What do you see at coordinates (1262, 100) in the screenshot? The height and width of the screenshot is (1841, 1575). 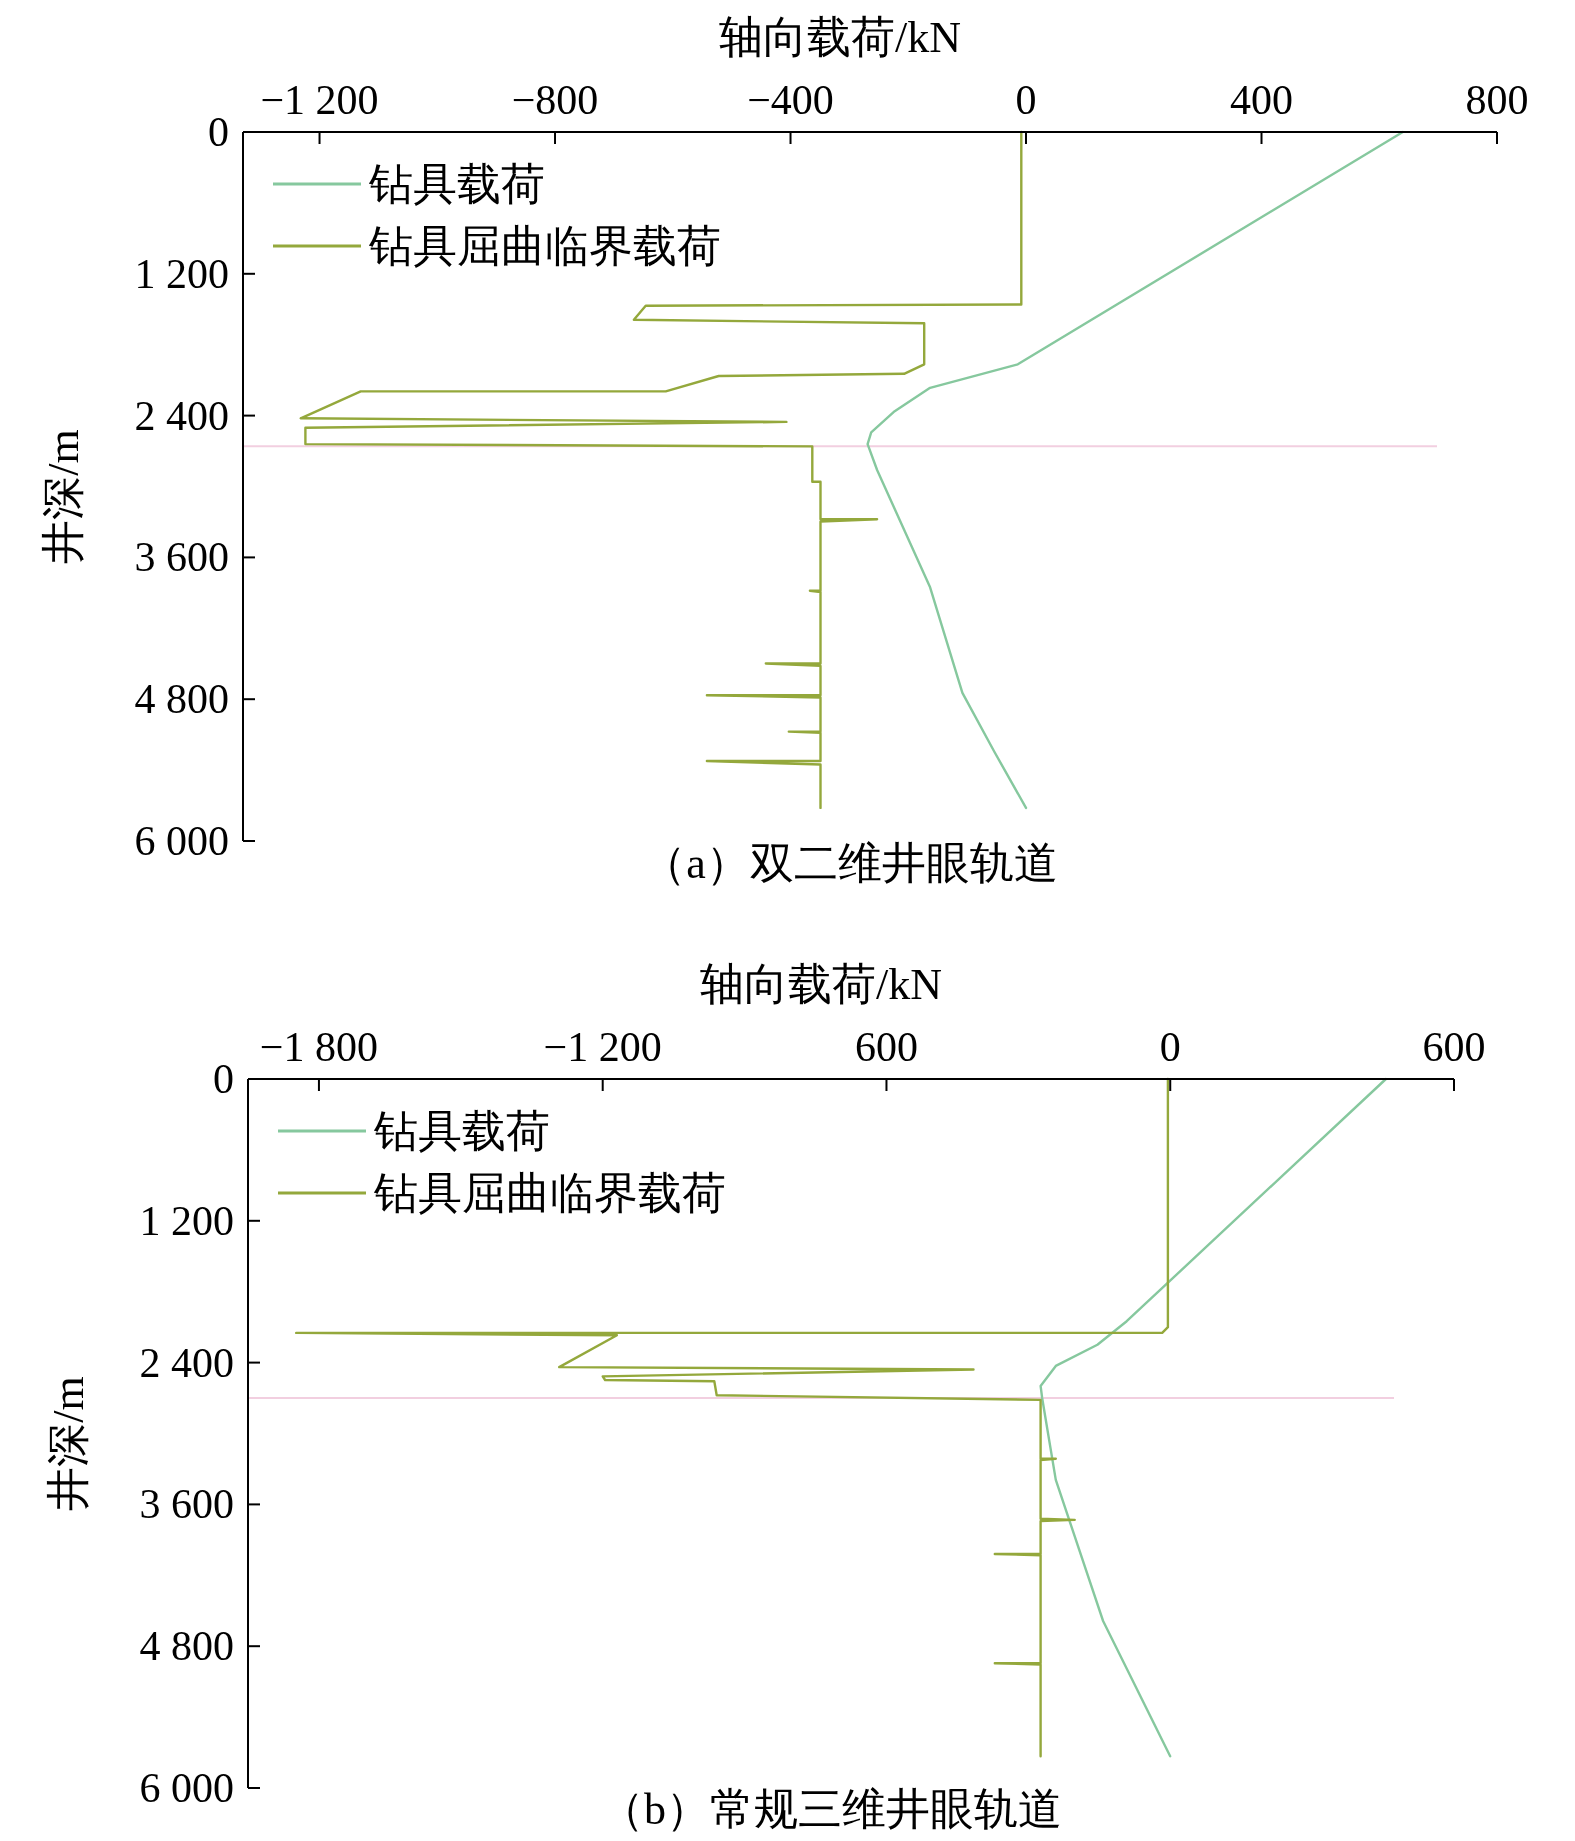 I see `x-tick-label: 400` at bounding box center [1262, 100].